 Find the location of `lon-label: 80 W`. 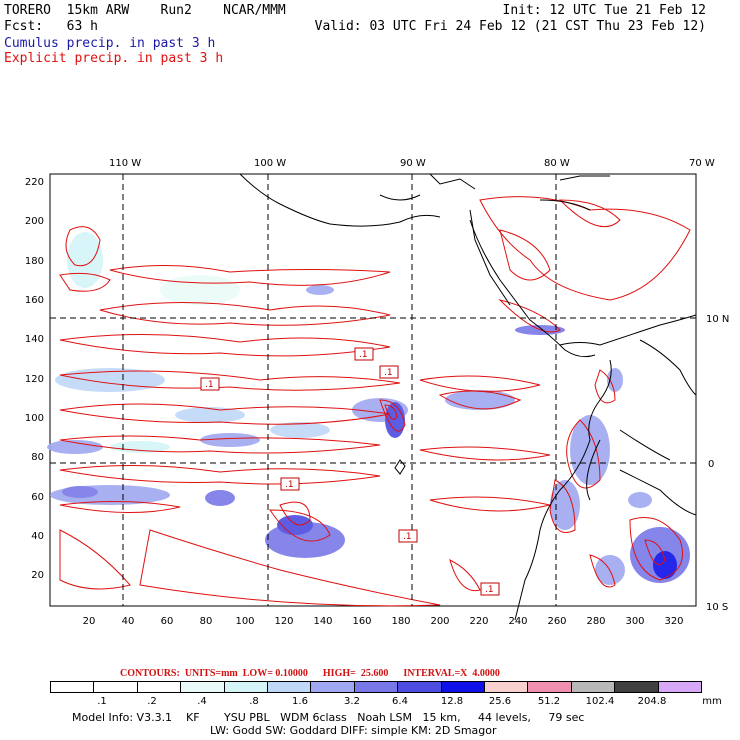

lon-label: 80 W is located at coordinates (557, 163).